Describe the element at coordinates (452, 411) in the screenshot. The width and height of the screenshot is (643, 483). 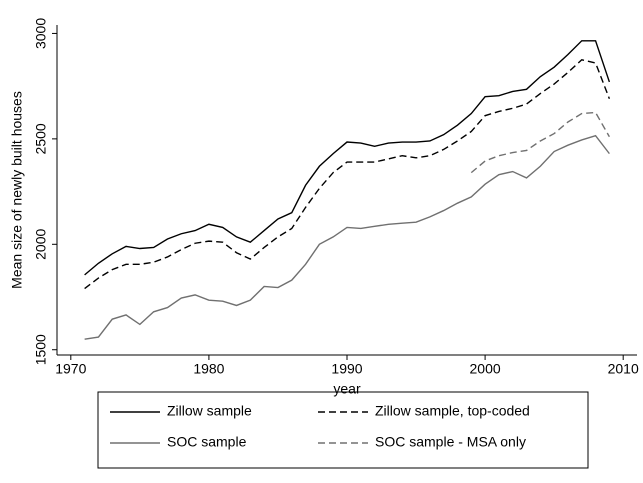
I see `legend-label: Zillow sample, top-coded` at that location.